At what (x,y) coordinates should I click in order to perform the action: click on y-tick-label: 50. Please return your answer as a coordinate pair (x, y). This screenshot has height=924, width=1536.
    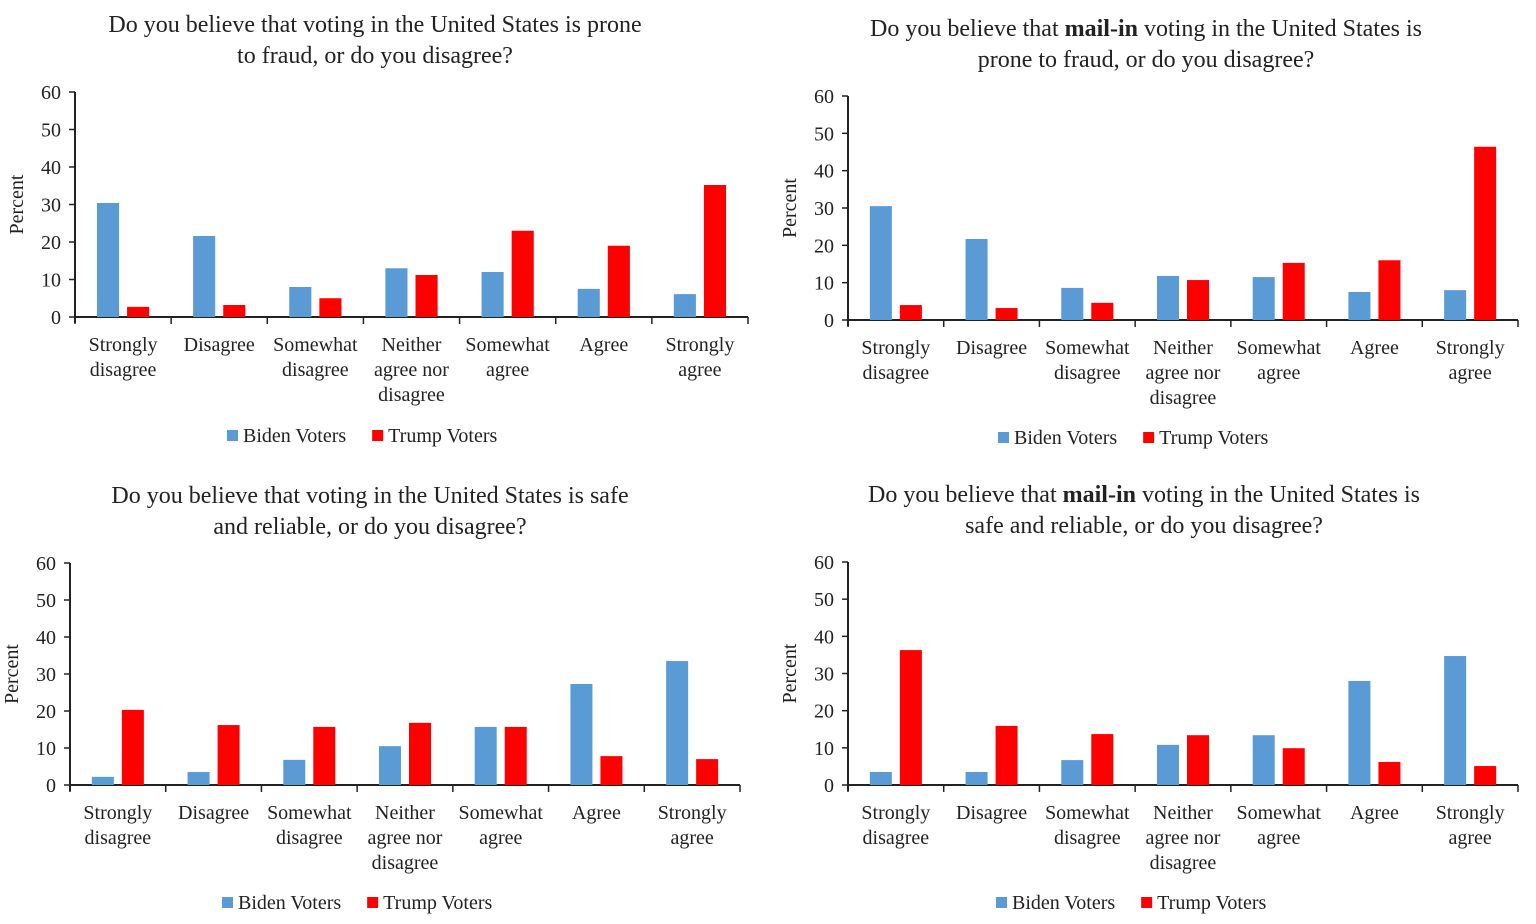
    Looking at the image, I should click on (824, 600).